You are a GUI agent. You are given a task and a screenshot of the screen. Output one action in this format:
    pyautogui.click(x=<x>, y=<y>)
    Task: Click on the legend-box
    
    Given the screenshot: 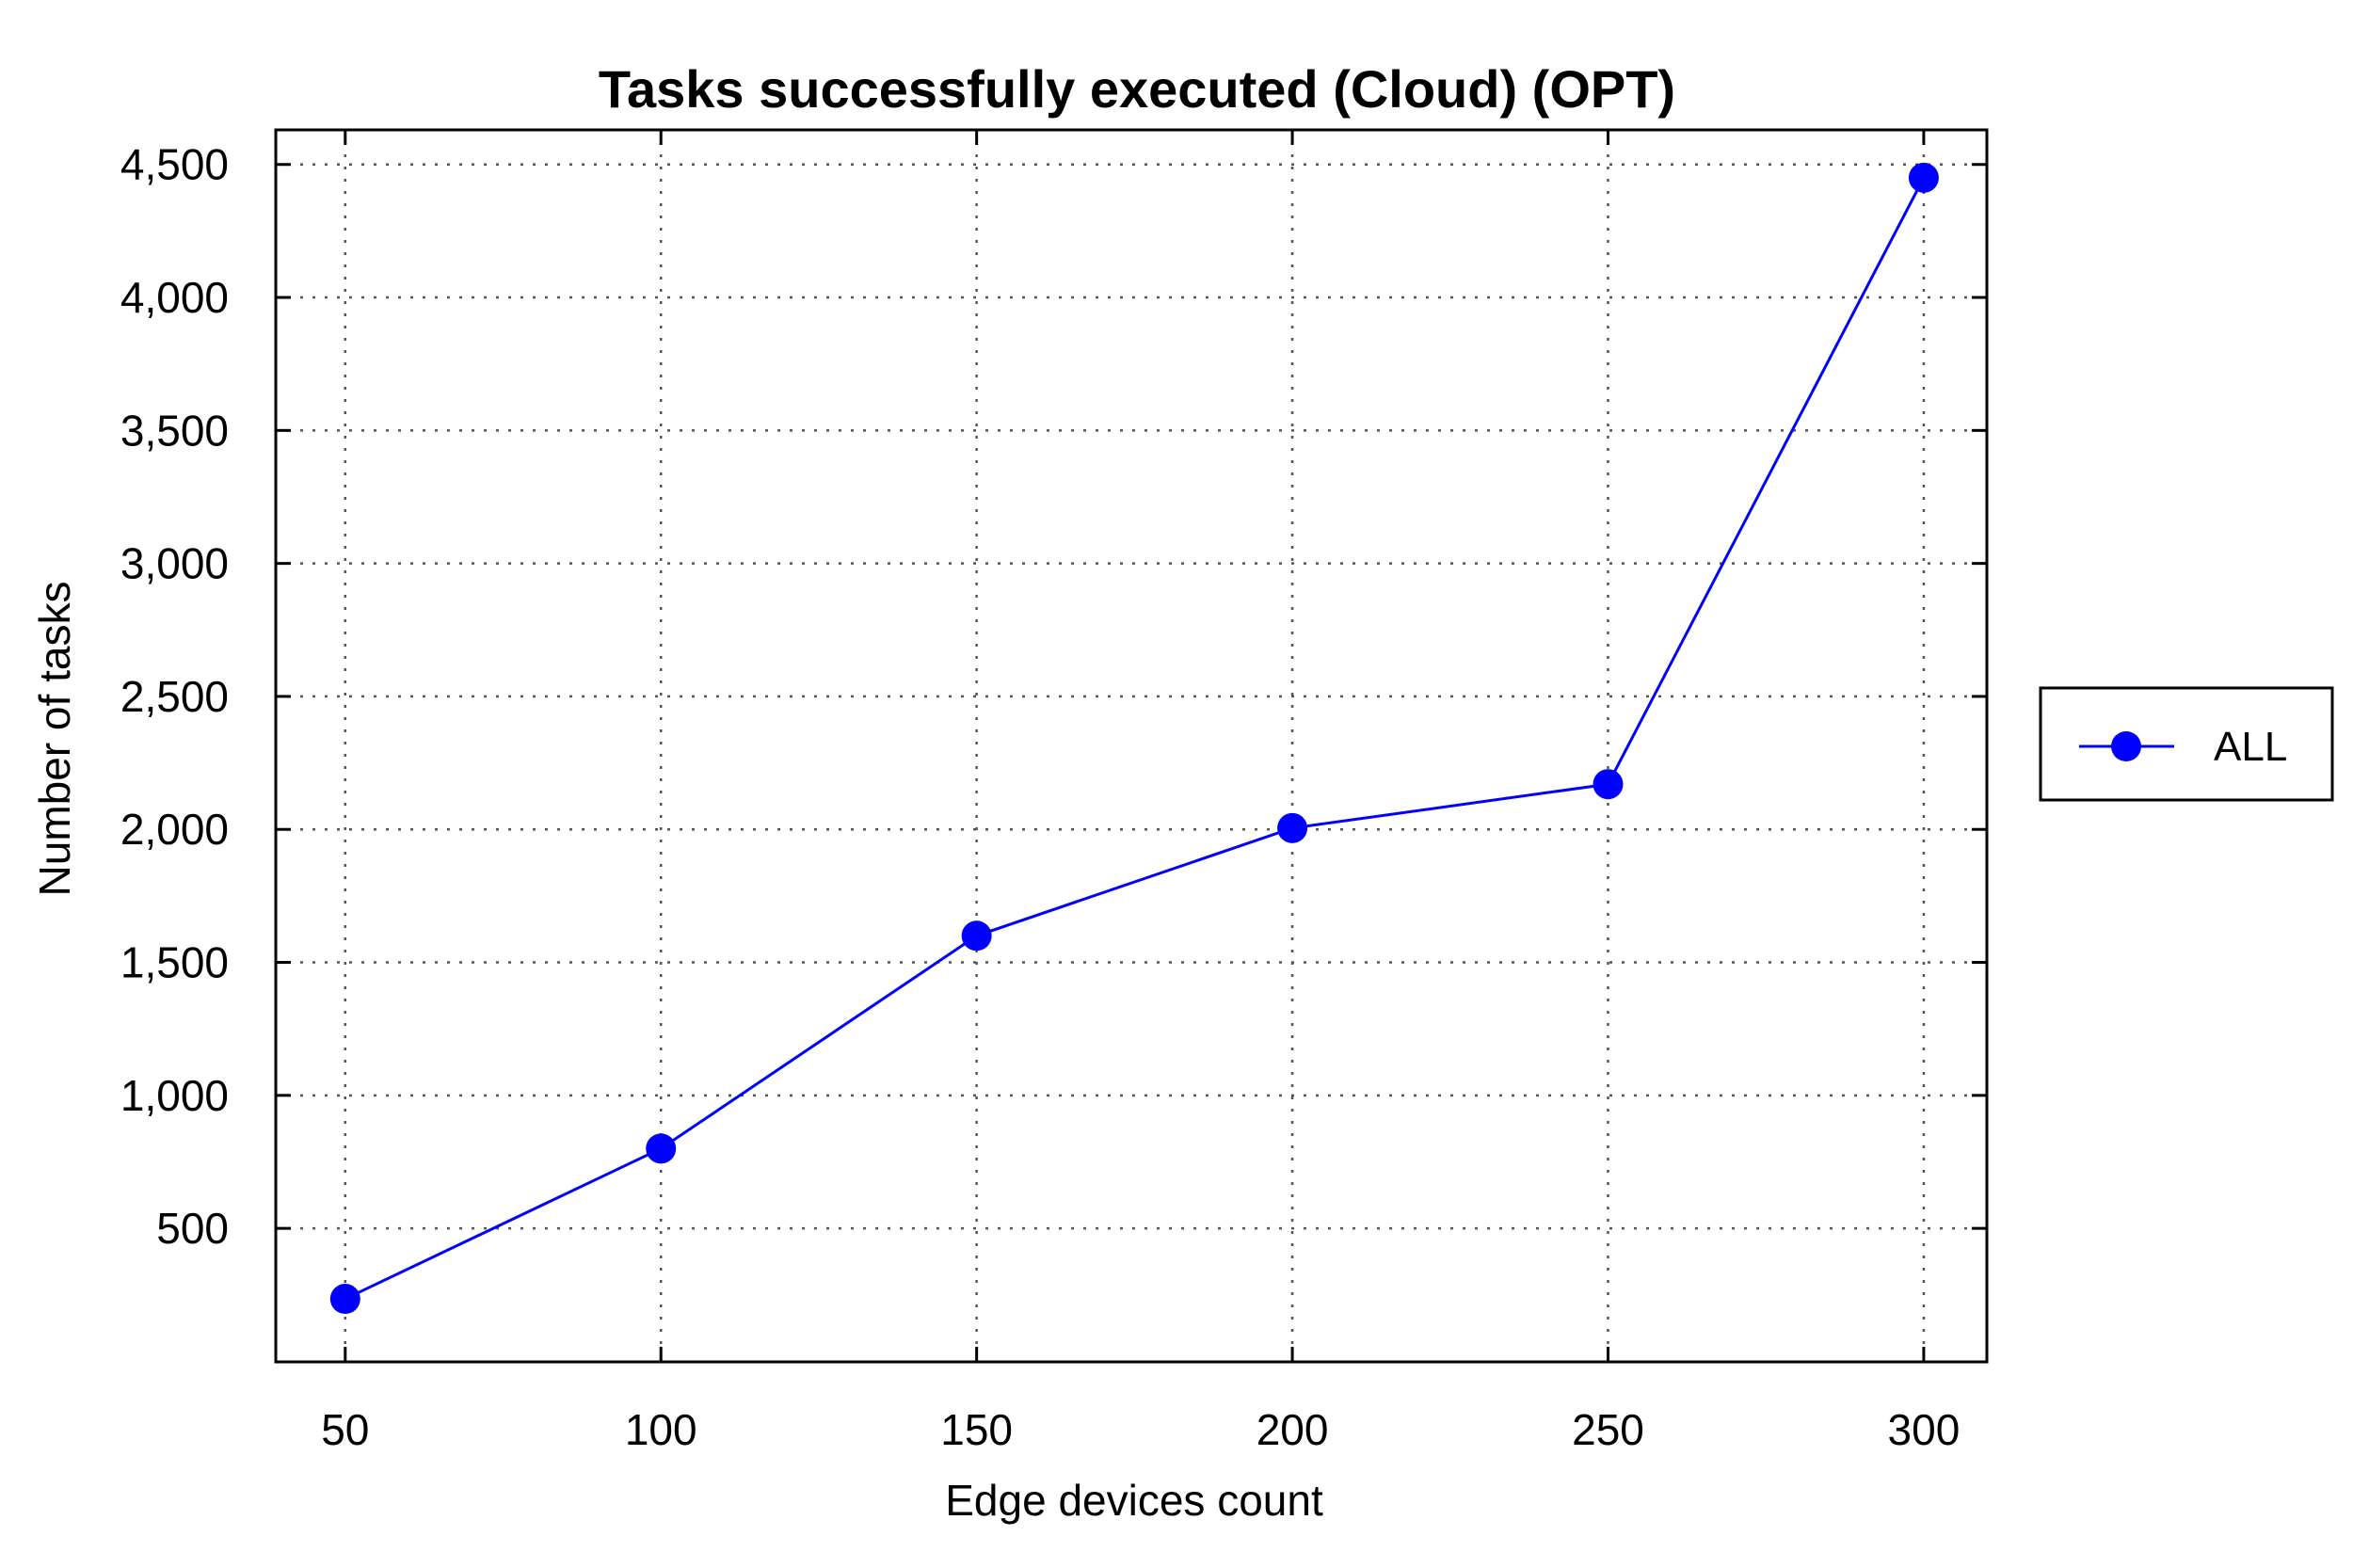 What is the action you would take?
    pyautogui.click(x=2186, y=744)
    